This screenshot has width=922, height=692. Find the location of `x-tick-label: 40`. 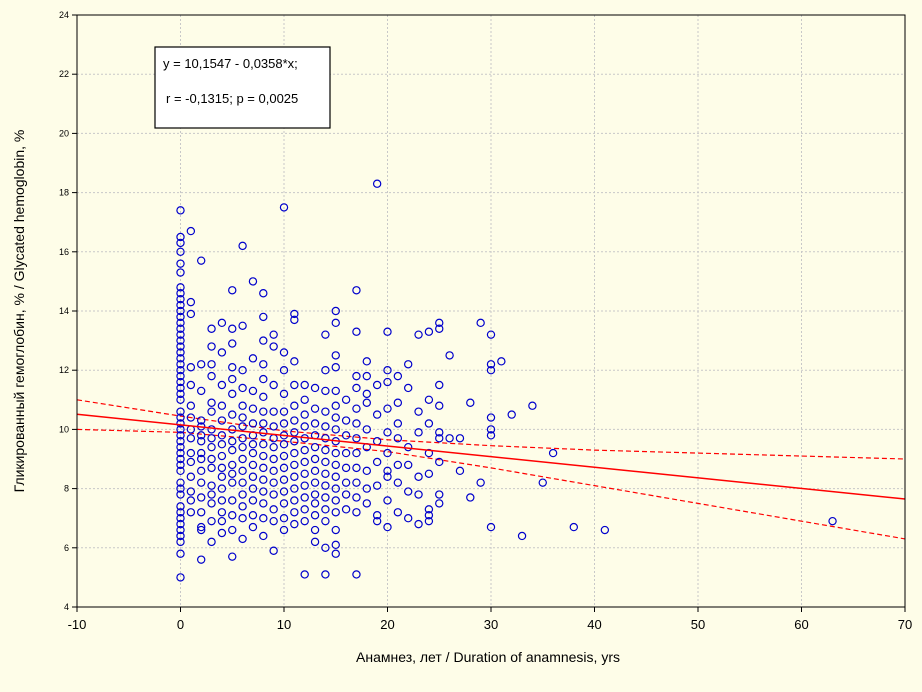

x-tick-label: 40 is located at coordinates (594, 624).